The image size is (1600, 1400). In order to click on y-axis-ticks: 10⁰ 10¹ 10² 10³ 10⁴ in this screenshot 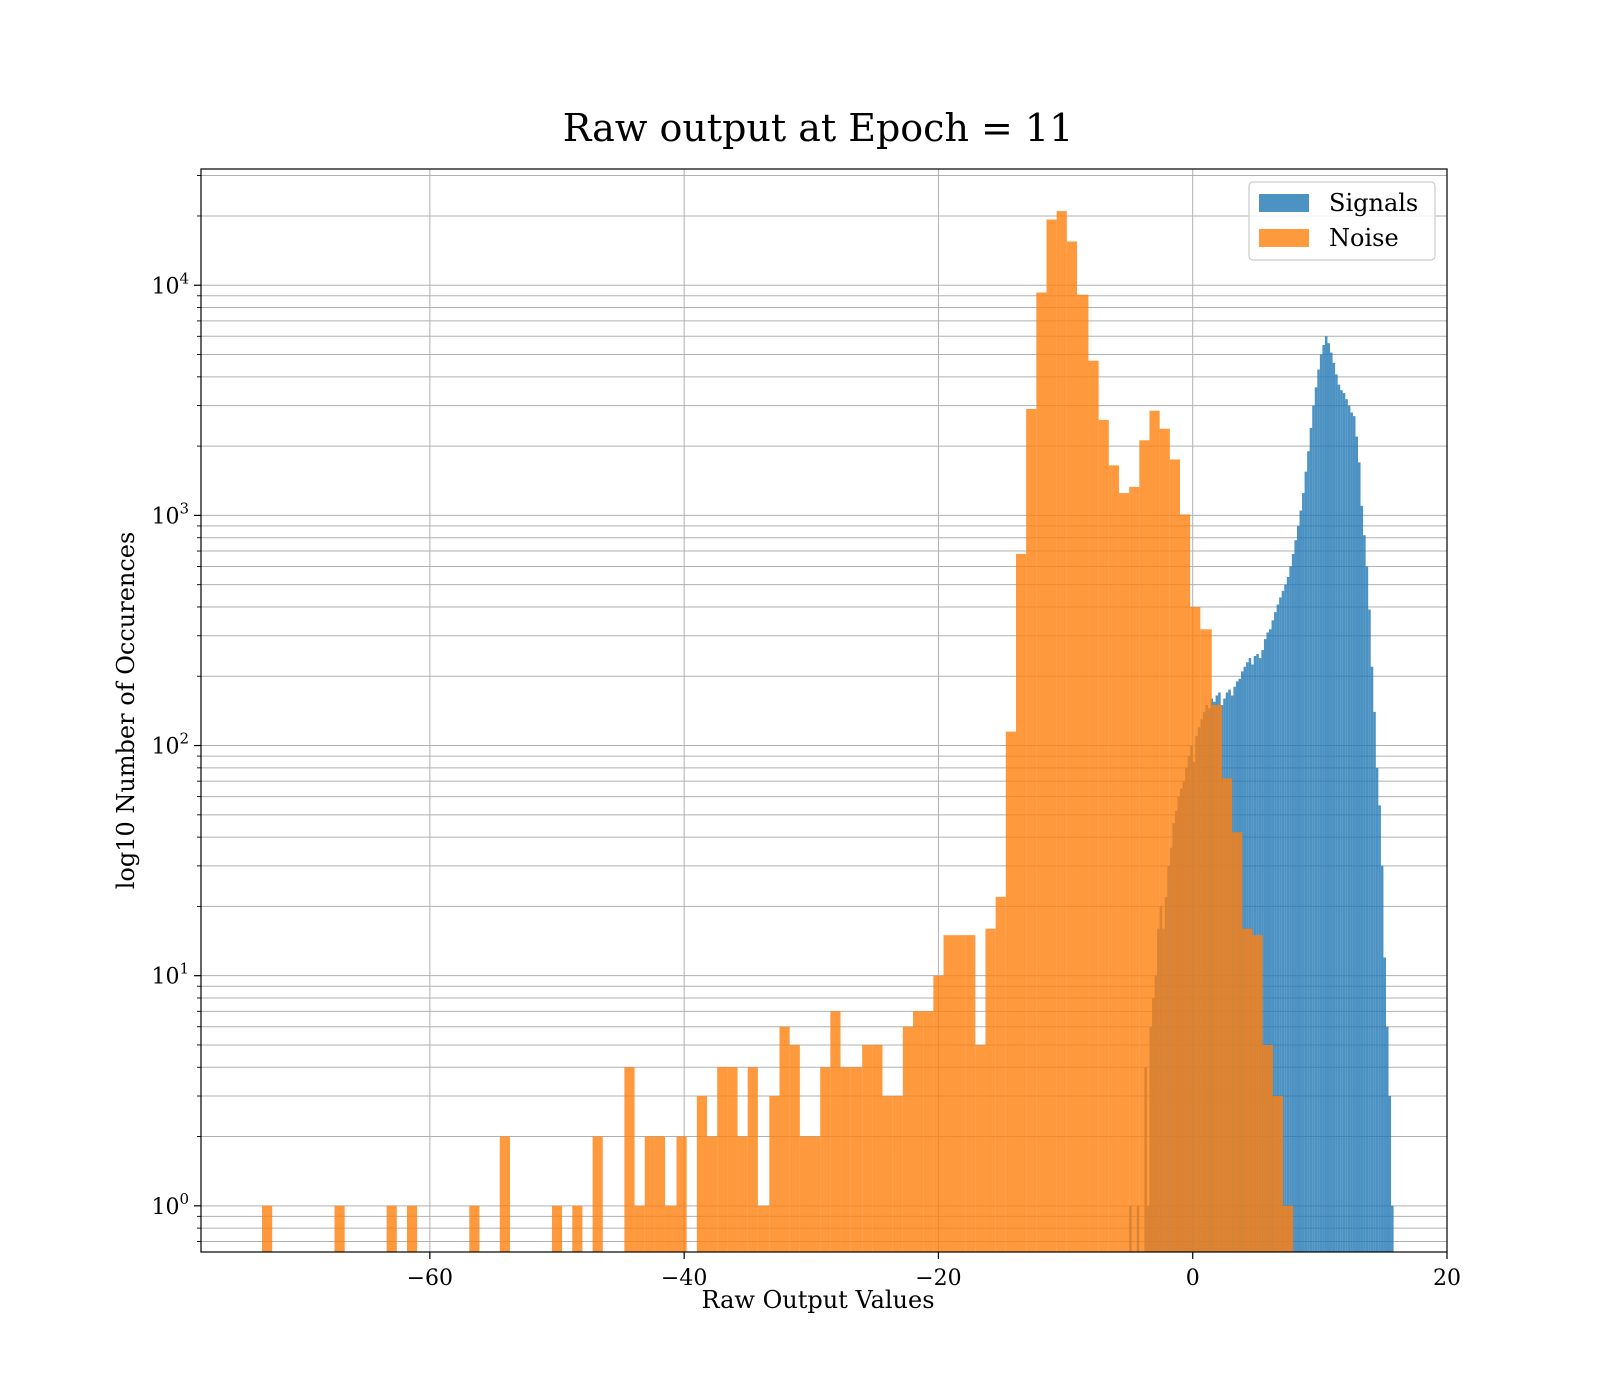, I will do `click(176, 708)`.